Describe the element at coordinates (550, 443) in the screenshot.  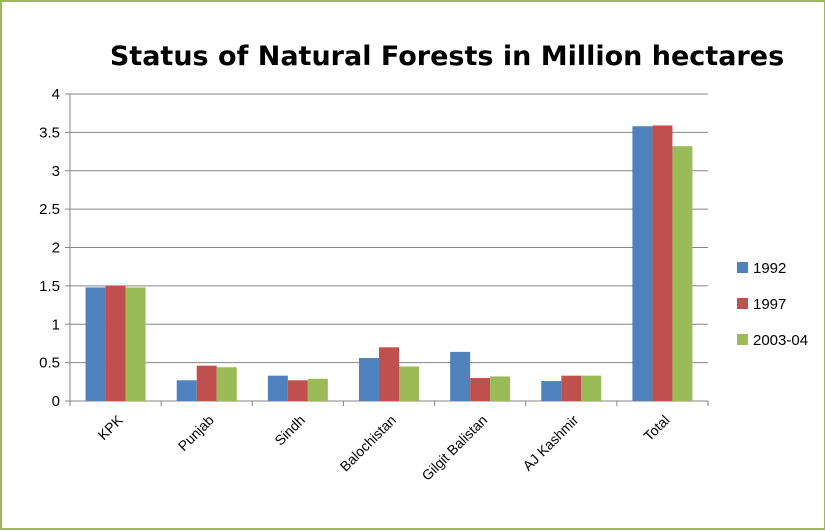
I see `category-label: AJ Kashmir` at that location.